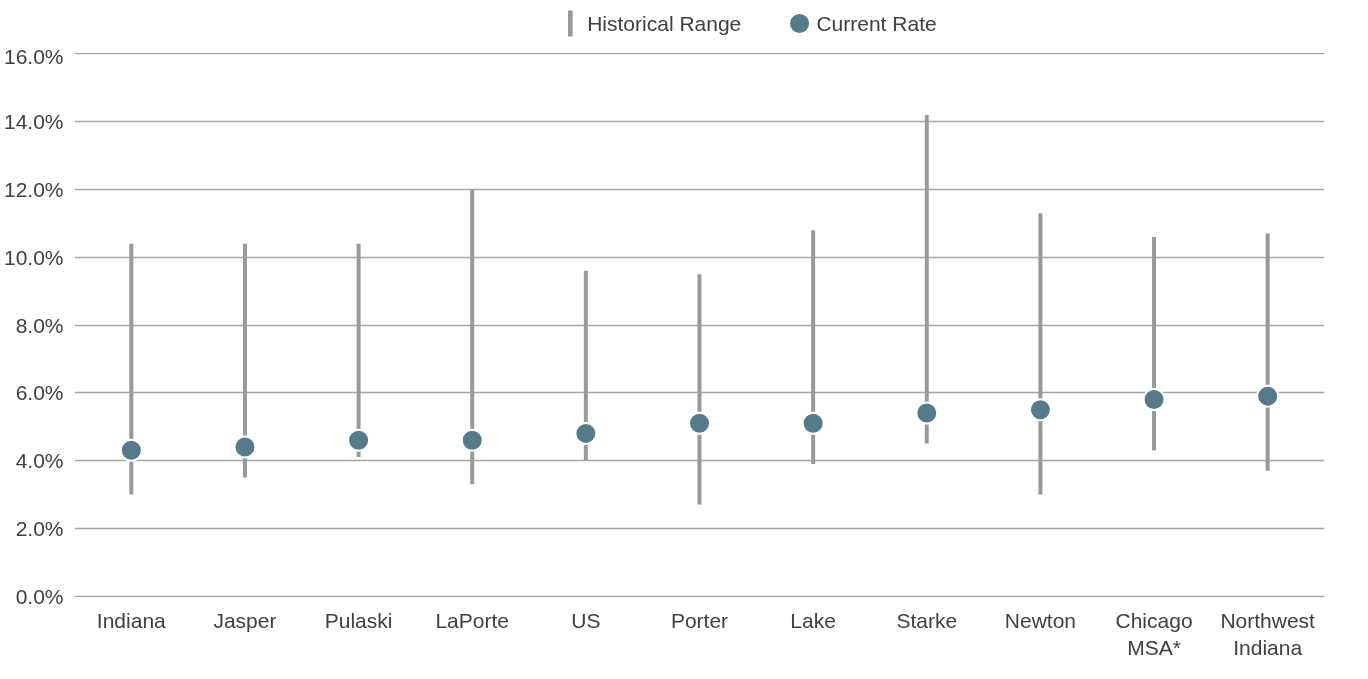 This screenshot has height=679, width=1368. Describe the element at coordinates (472, 620) in the screenshot. I see `x-tick-label: LaPorte` at that location.